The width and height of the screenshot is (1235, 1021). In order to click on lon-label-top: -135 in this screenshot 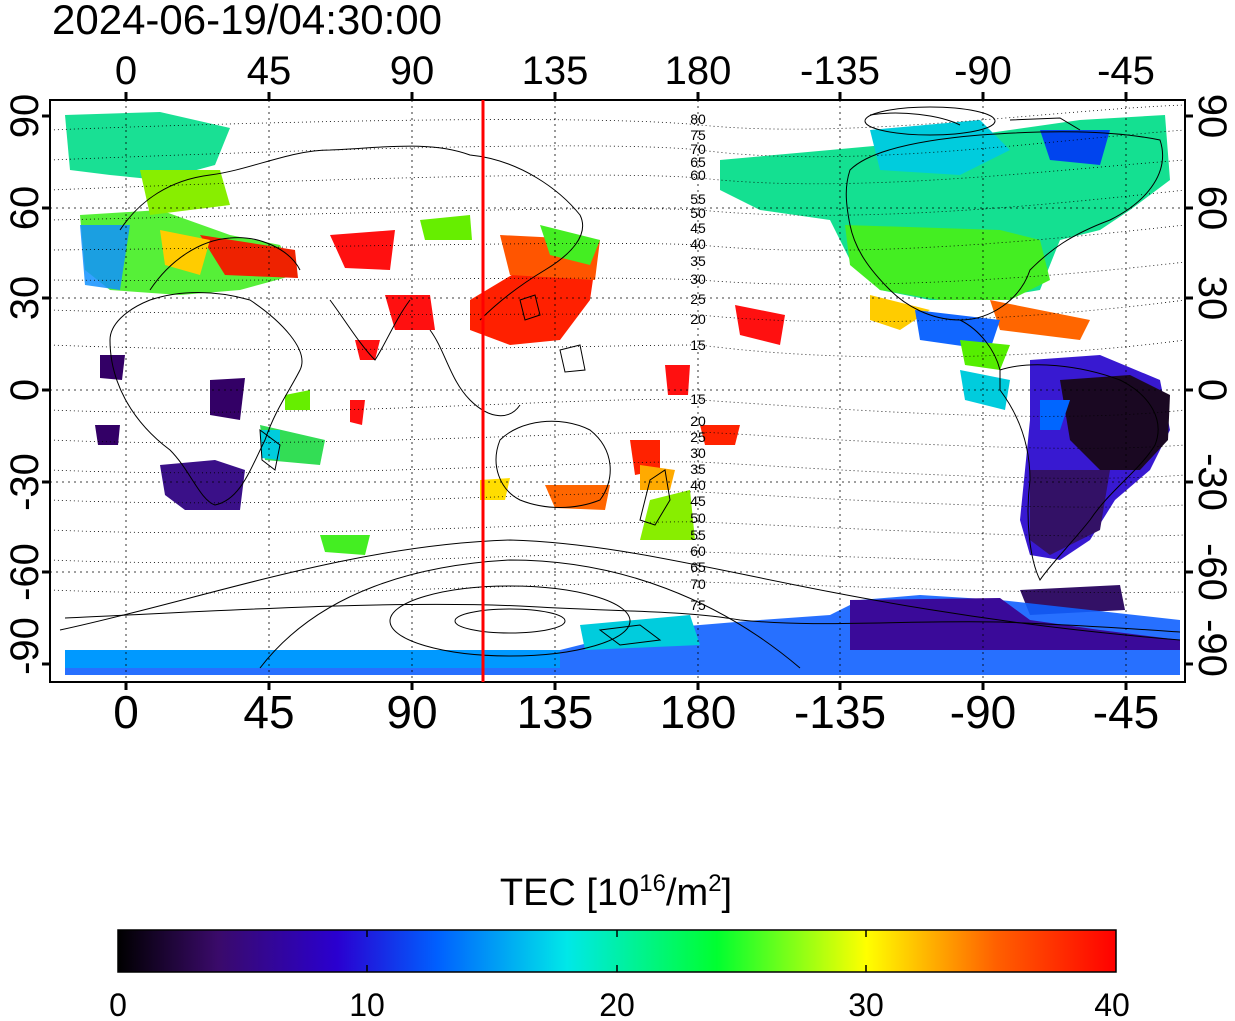, I will do `click(840, 71)`.